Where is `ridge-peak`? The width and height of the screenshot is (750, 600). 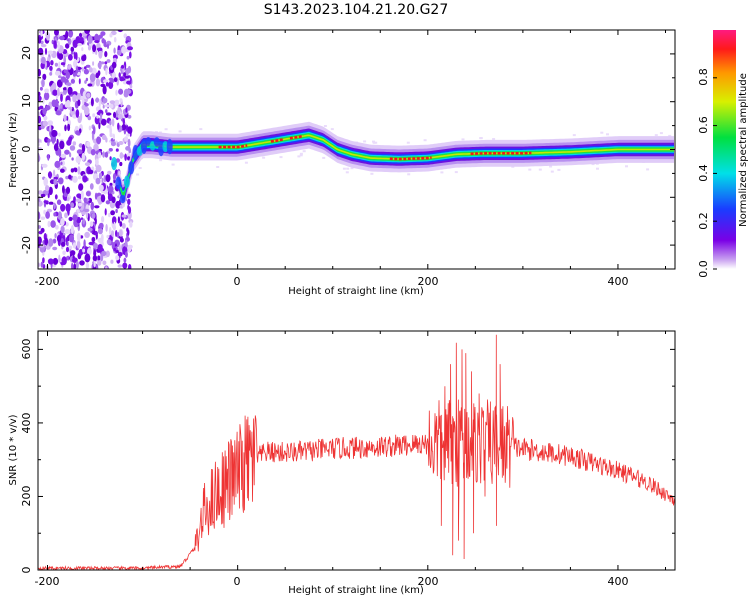
ridge-peak is located at coordinates (296, 137).